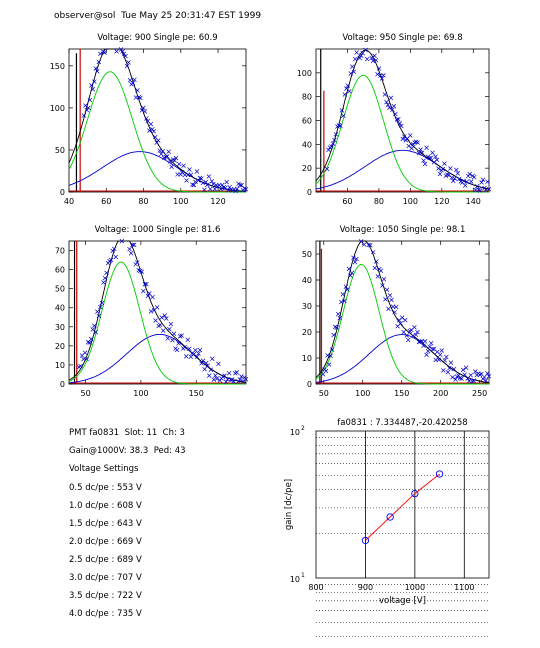 The image size is (540, 648). I want to click on y-tick-label-bottom: 10, so click(295, 579).